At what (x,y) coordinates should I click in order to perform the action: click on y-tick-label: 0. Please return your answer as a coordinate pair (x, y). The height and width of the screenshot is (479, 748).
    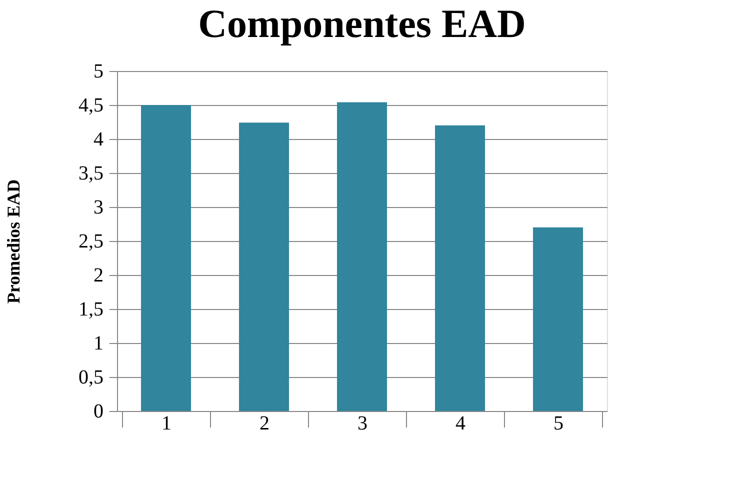
    Looking at the image, I should click on (99, 411).